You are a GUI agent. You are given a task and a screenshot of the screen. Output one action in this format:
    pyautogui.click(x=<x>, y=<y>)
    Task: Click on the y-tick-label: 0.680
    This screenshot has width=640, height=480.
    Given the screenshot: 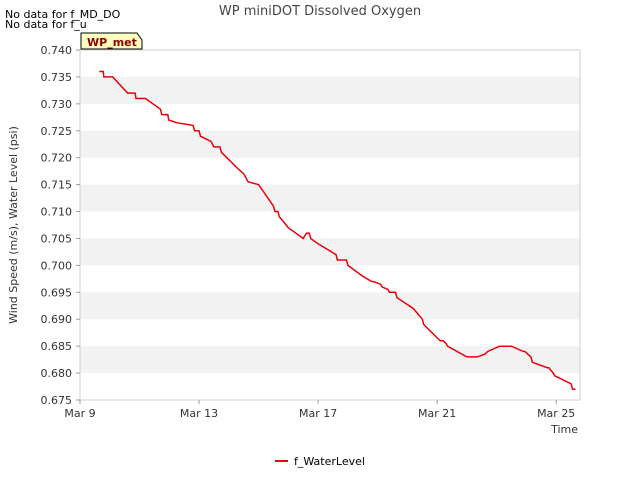 What is the action you would take?
    pyautogui.click(x=57, y=373)
    